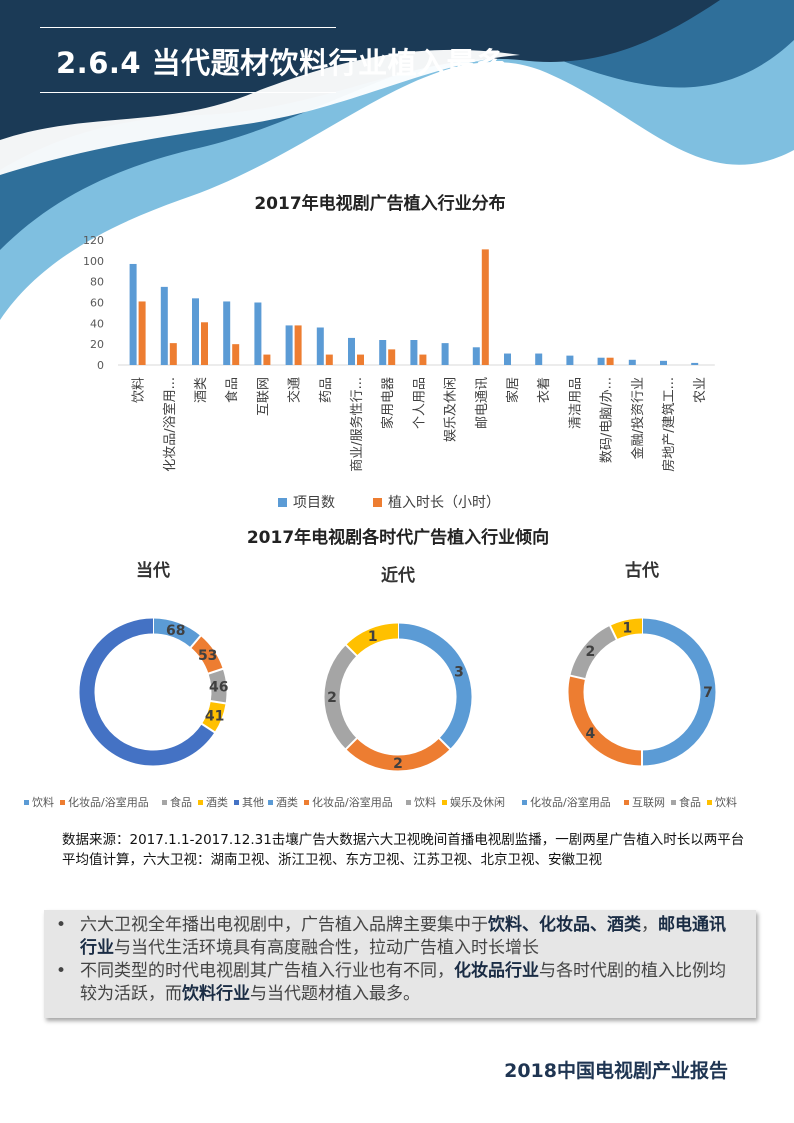 The width and height of the screenshot is (794, 1123). I want to click on donut-data-label: 7, so click(708, 693).